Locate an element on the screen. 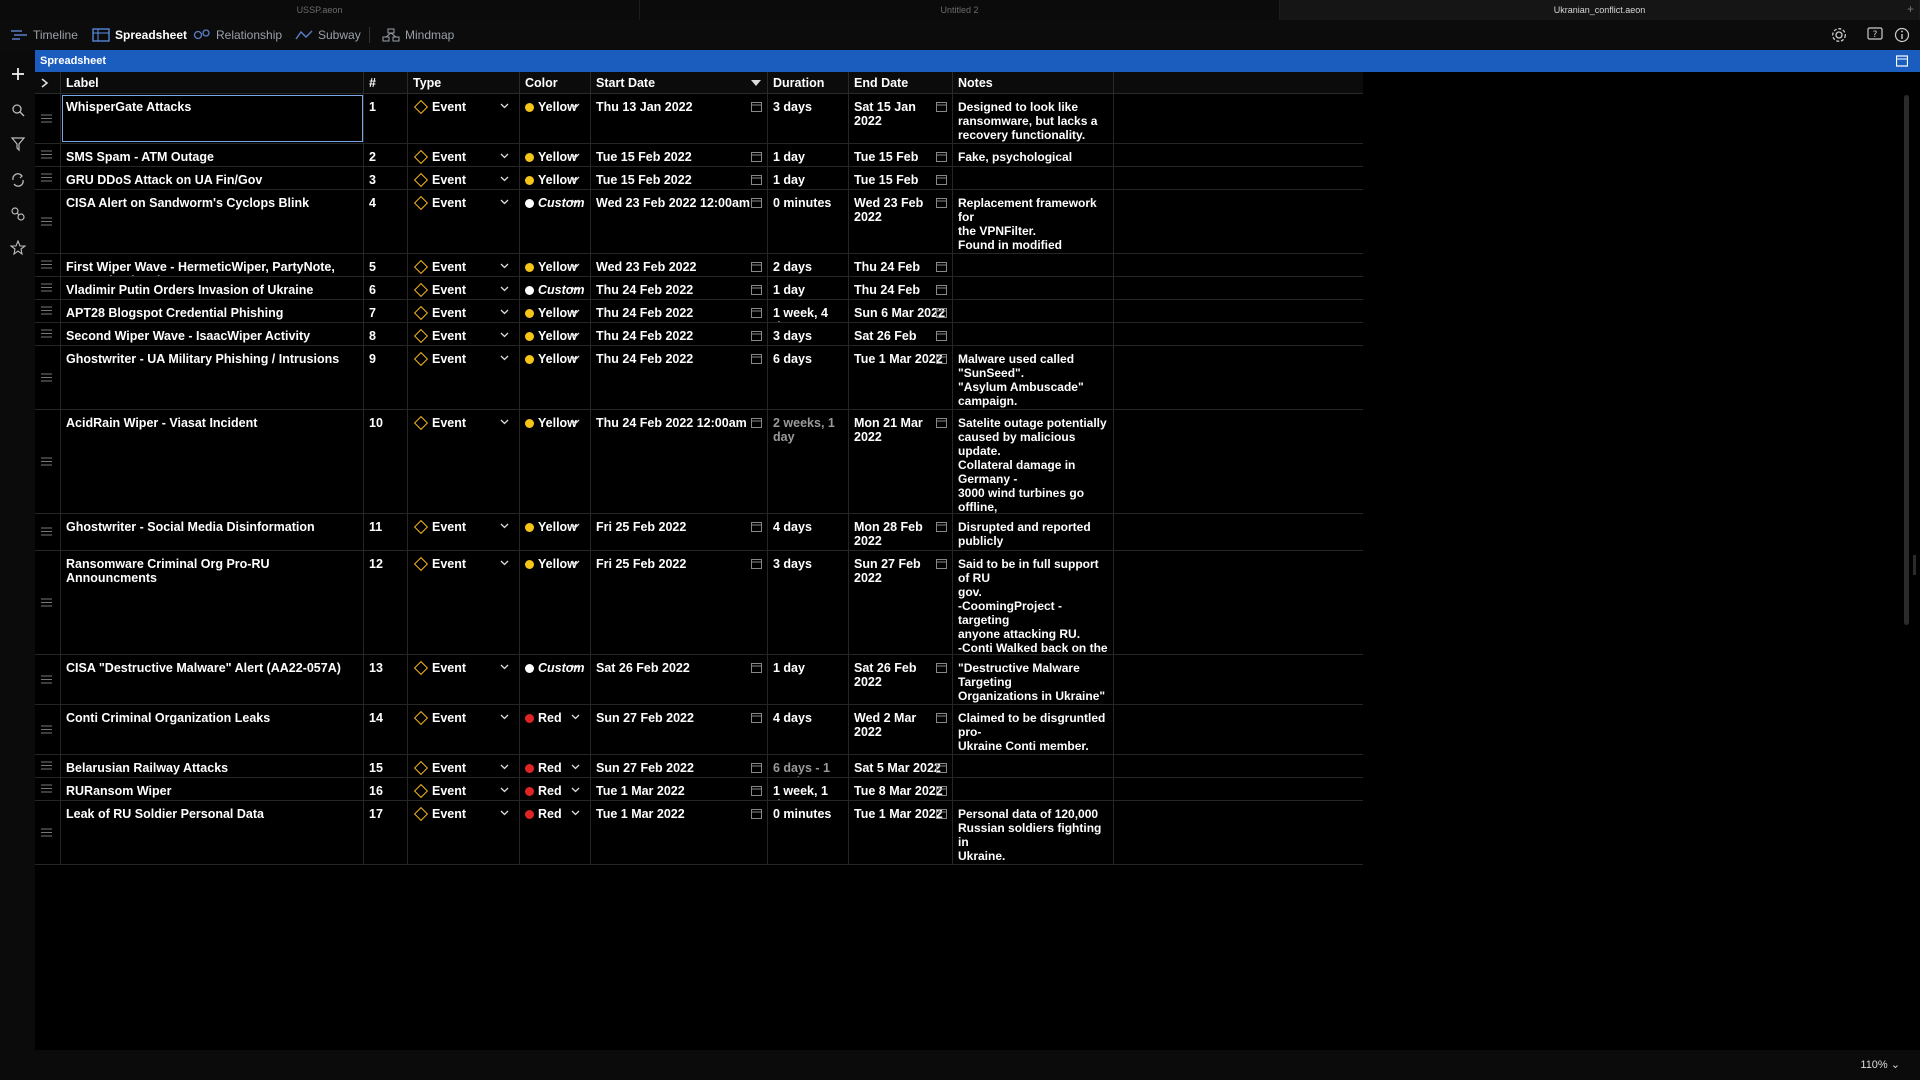 This screenshot has height=1080, width=1920. column-header-end-date: End Date is located at coordinates (901, 83).